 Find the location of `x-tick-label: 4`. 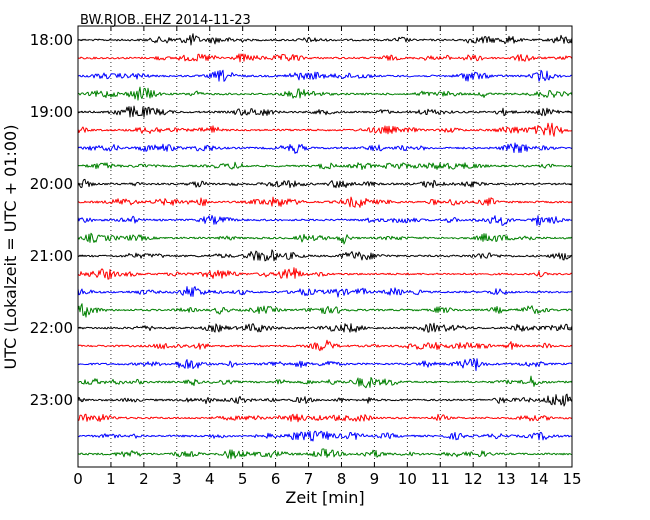

x-tick-label: 4 is located at coordinates (210, 479).